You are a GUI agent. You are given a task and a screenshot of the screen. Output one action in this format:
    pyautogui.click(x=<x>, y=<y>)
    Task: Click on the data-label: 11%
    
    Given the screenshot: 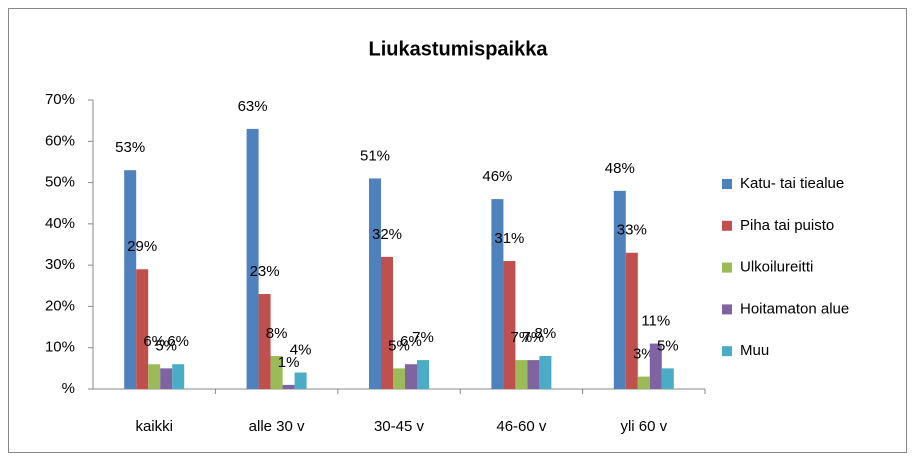 What is the action you would take?
    pyautogui.click(x=655, y=321)
    